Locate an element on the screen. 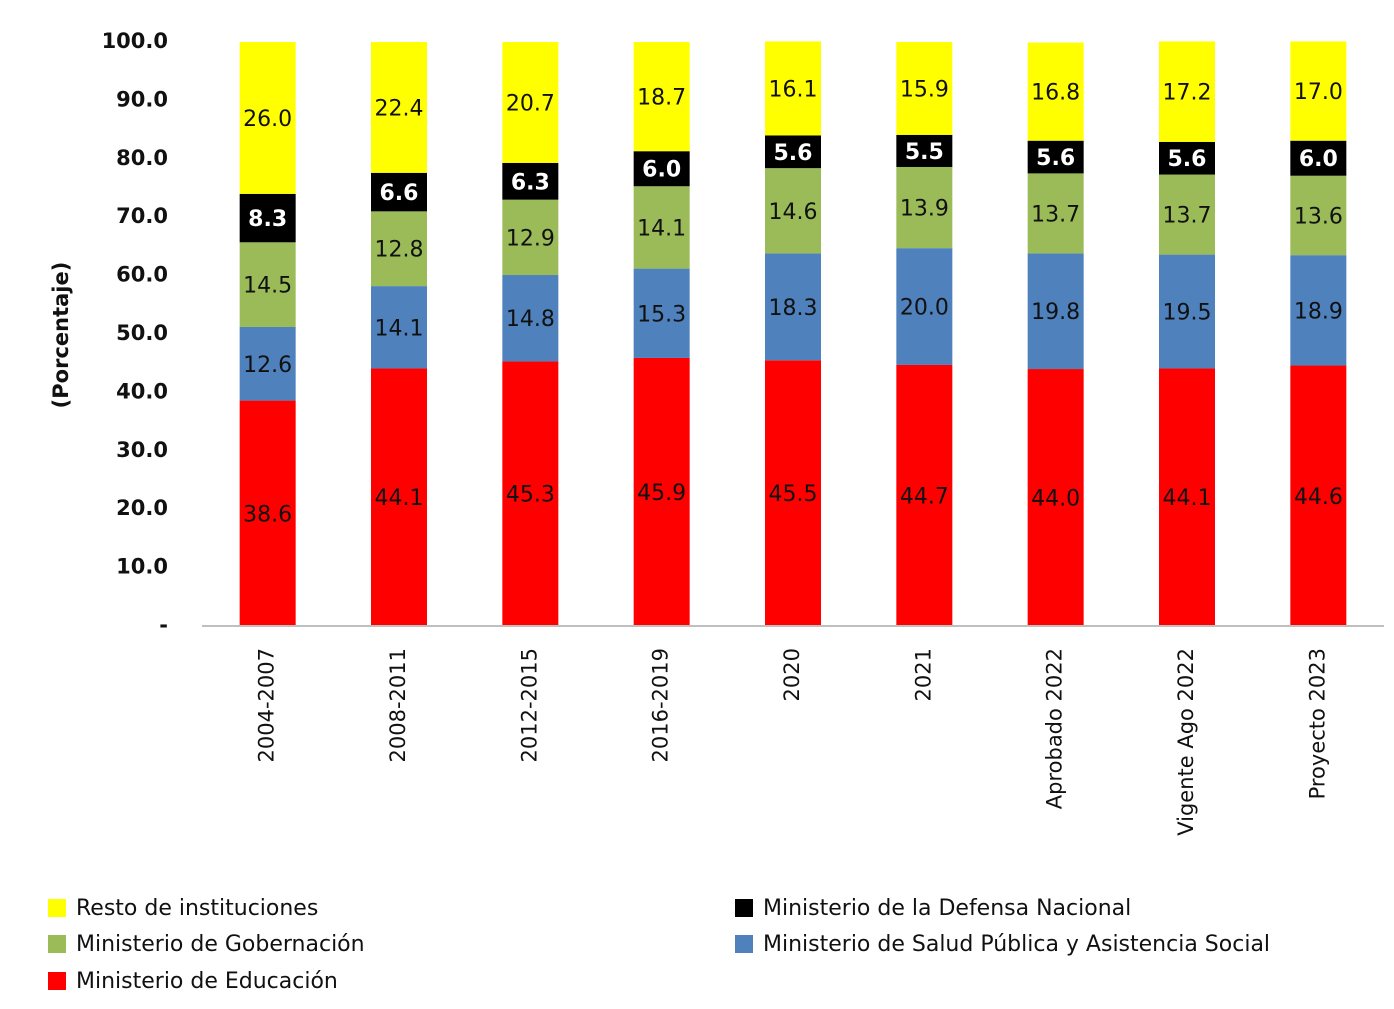 Image resolution: width=1394 pixels, height=1009 pixels. data-label: 17.0 is located at coordinates (1318, 92).